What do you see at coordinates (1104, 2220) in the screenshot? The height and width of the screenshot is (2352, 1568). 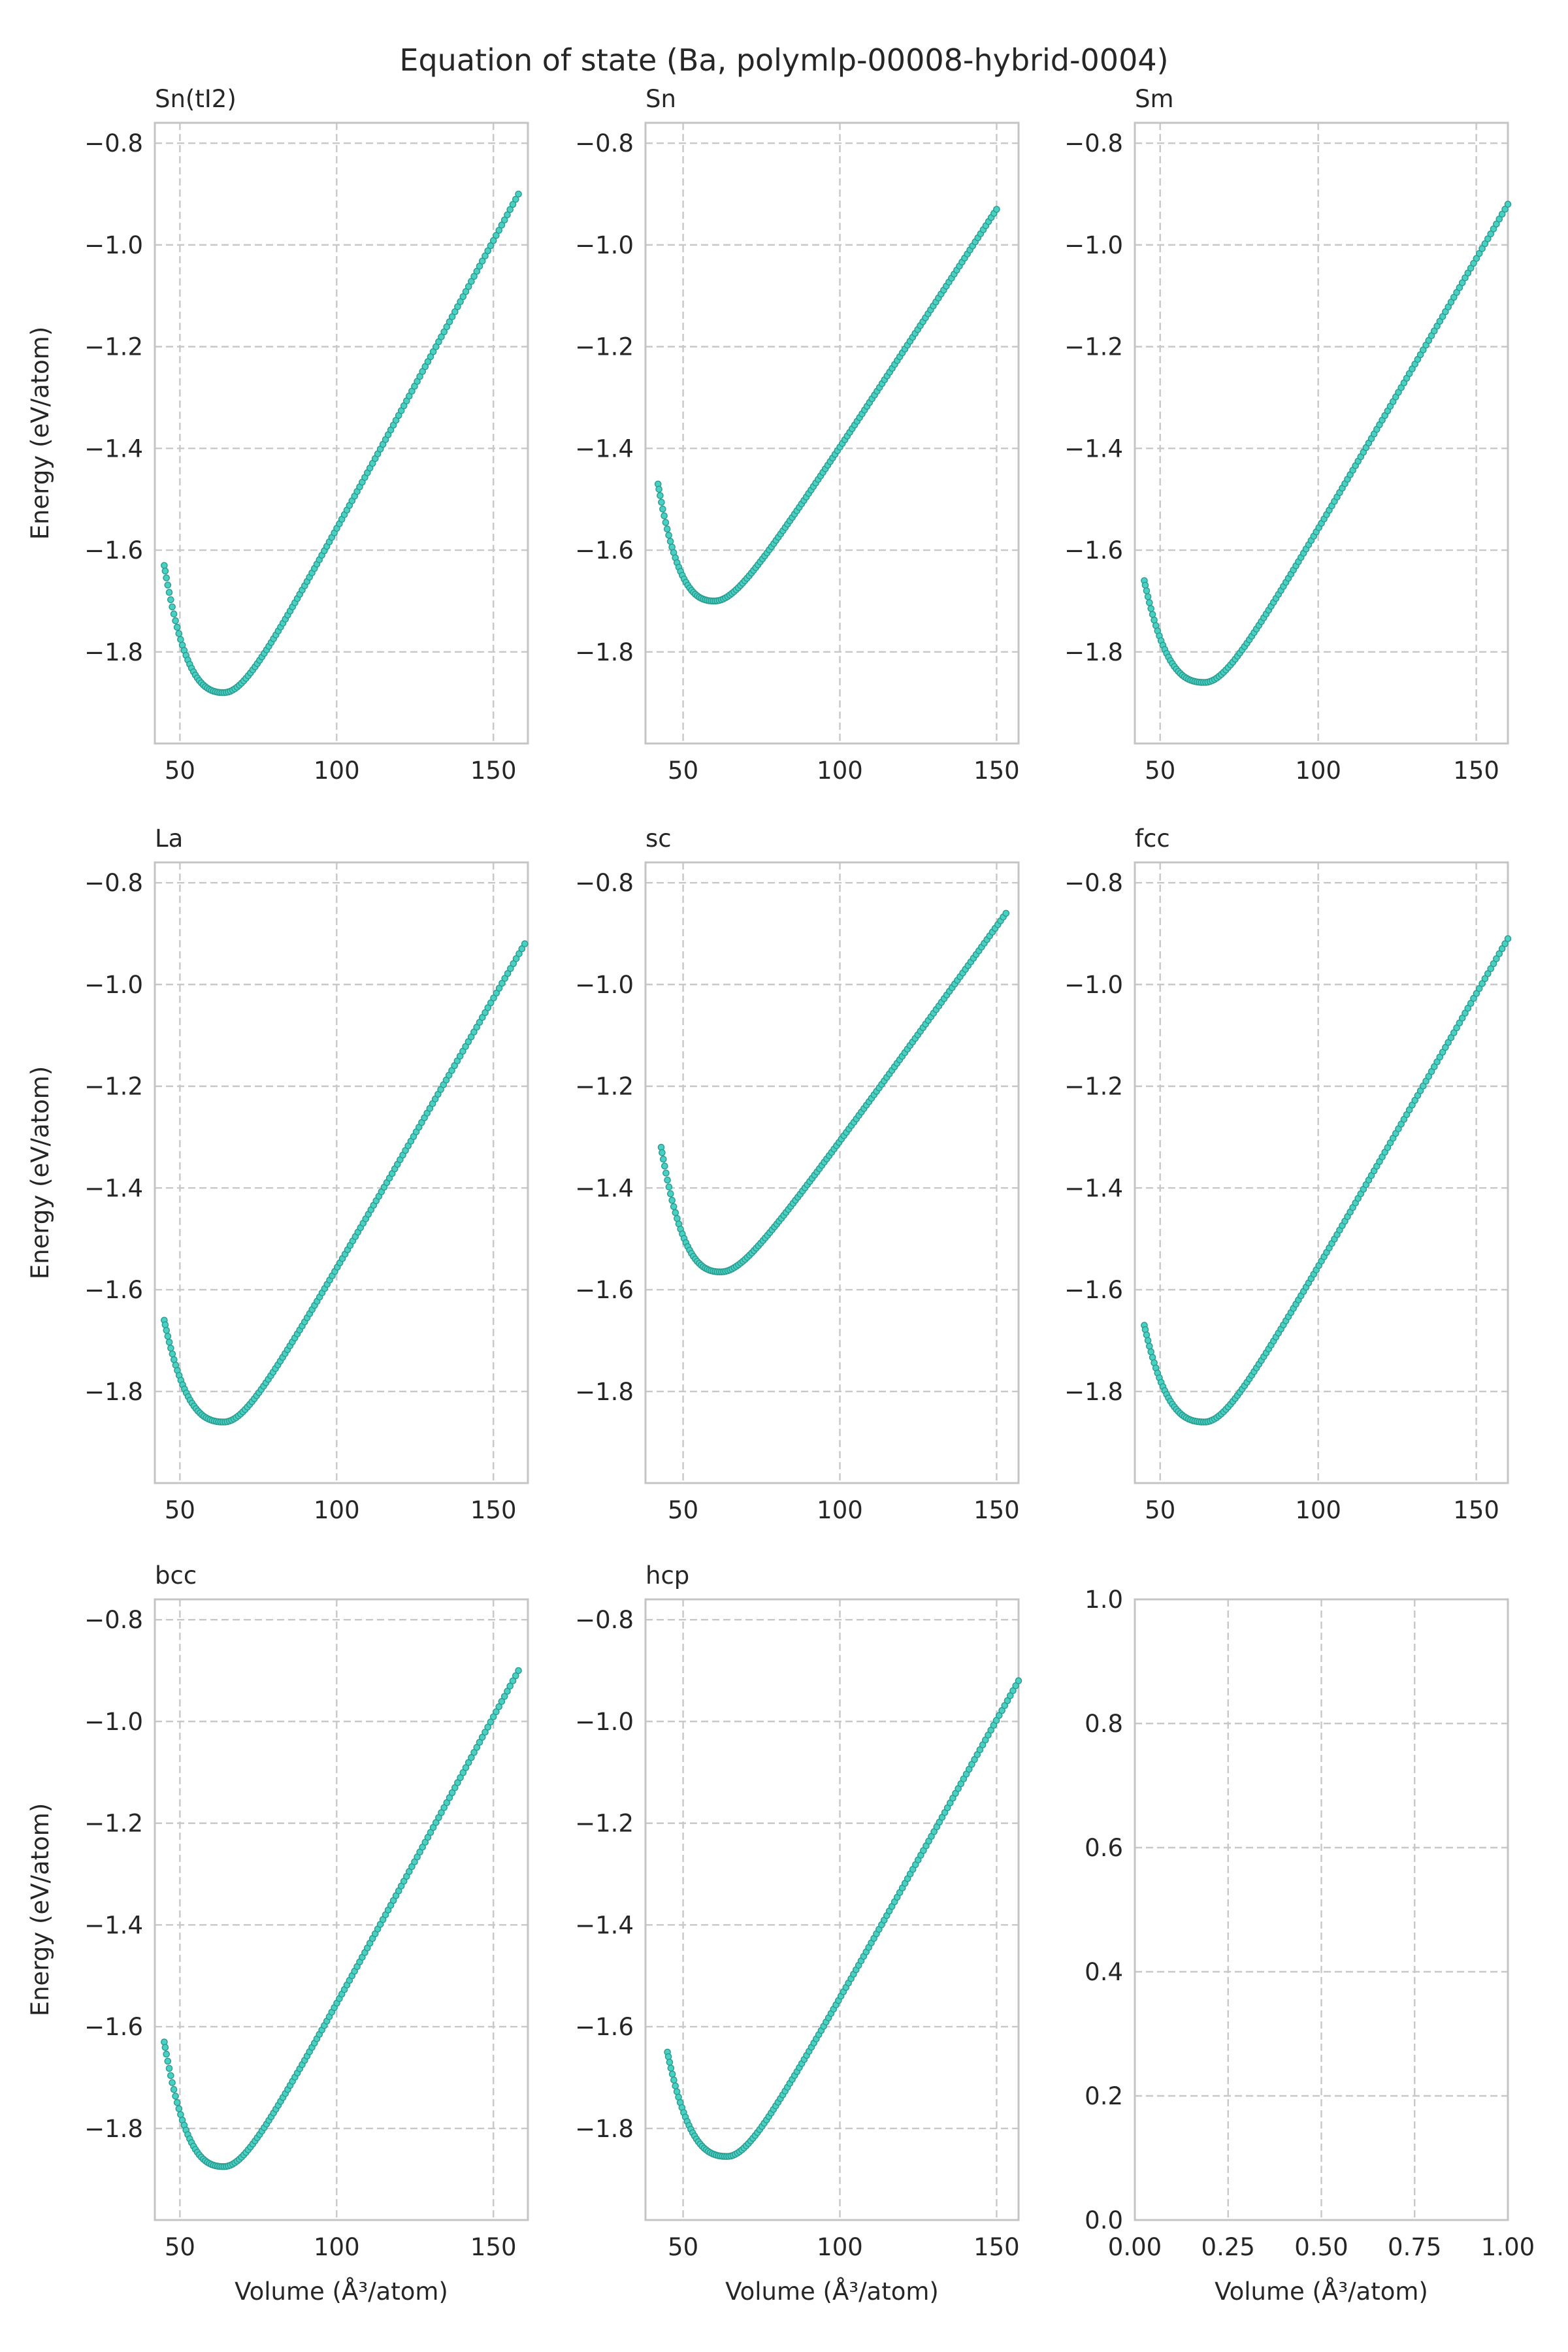 I see `y-tick-label: 0.0` at bounding box center [1104, 2220].